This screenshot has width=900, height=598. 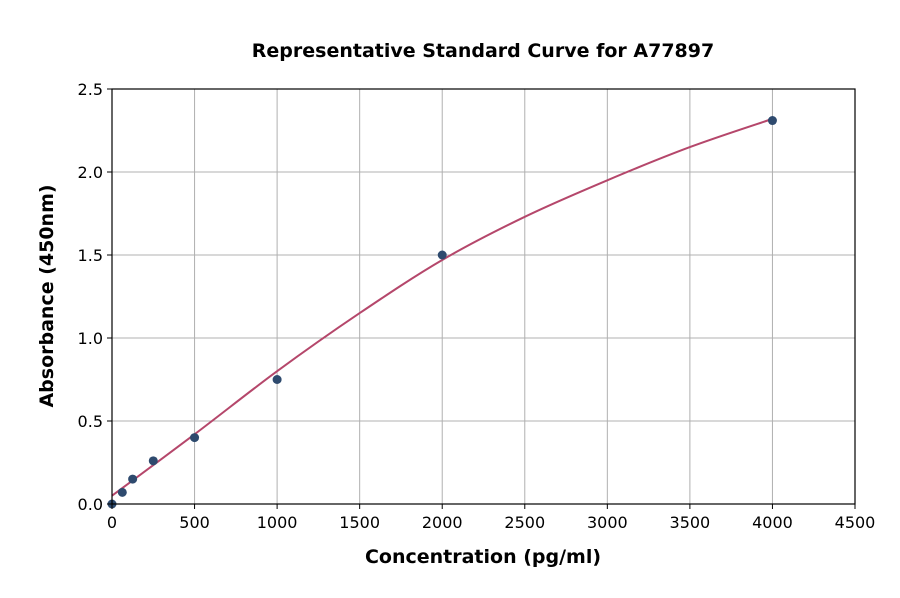 I want to click on x-axis-label: Concentration (pg/ml), so click(x=483, y=557).